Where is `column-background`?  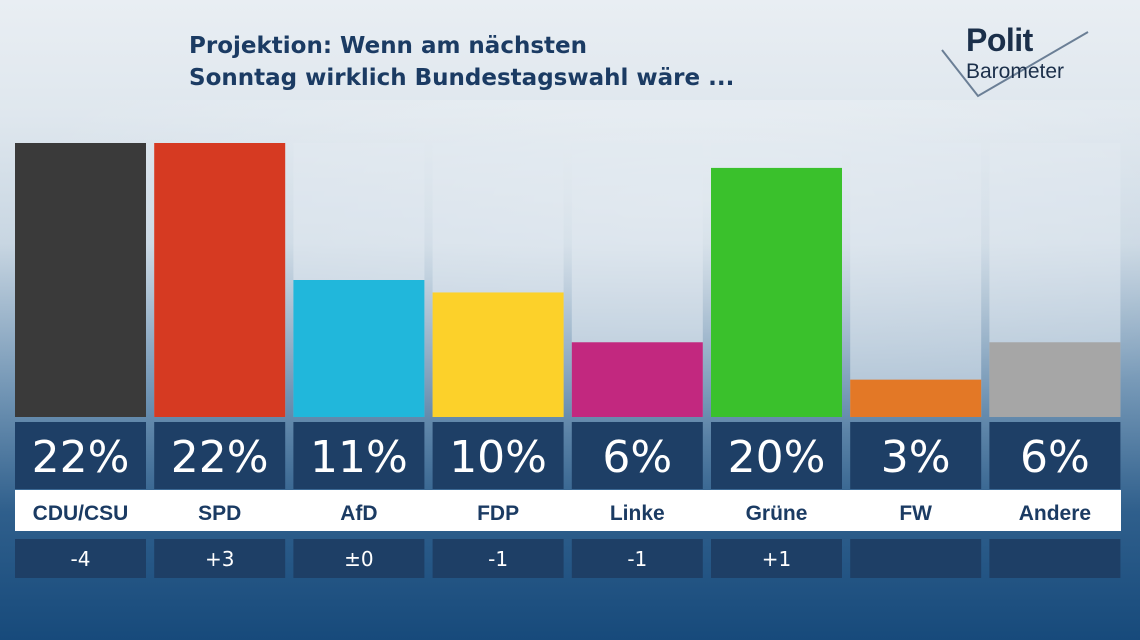
column-background is located at coordinates (916, 280).